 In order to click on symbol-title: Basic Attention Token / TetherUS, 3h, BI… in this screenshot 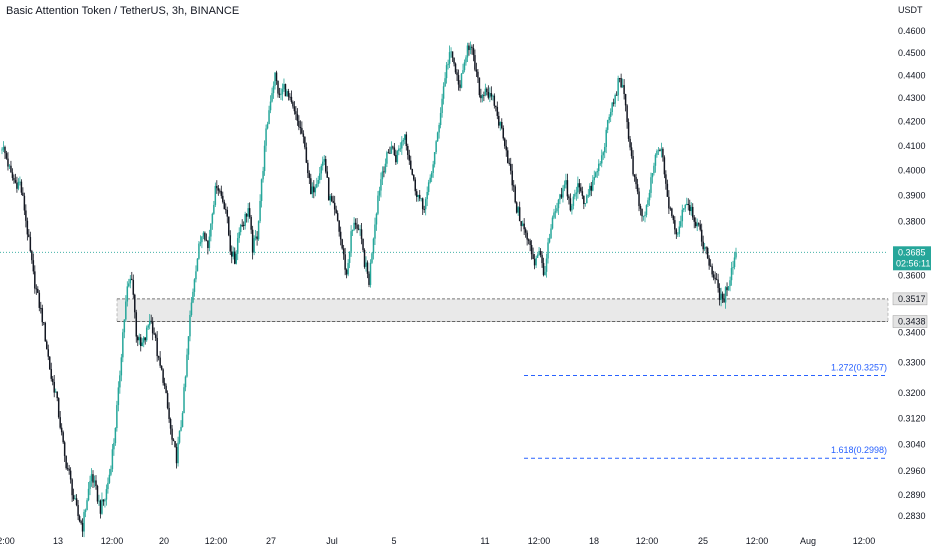, I will do `click(123, 11)`.